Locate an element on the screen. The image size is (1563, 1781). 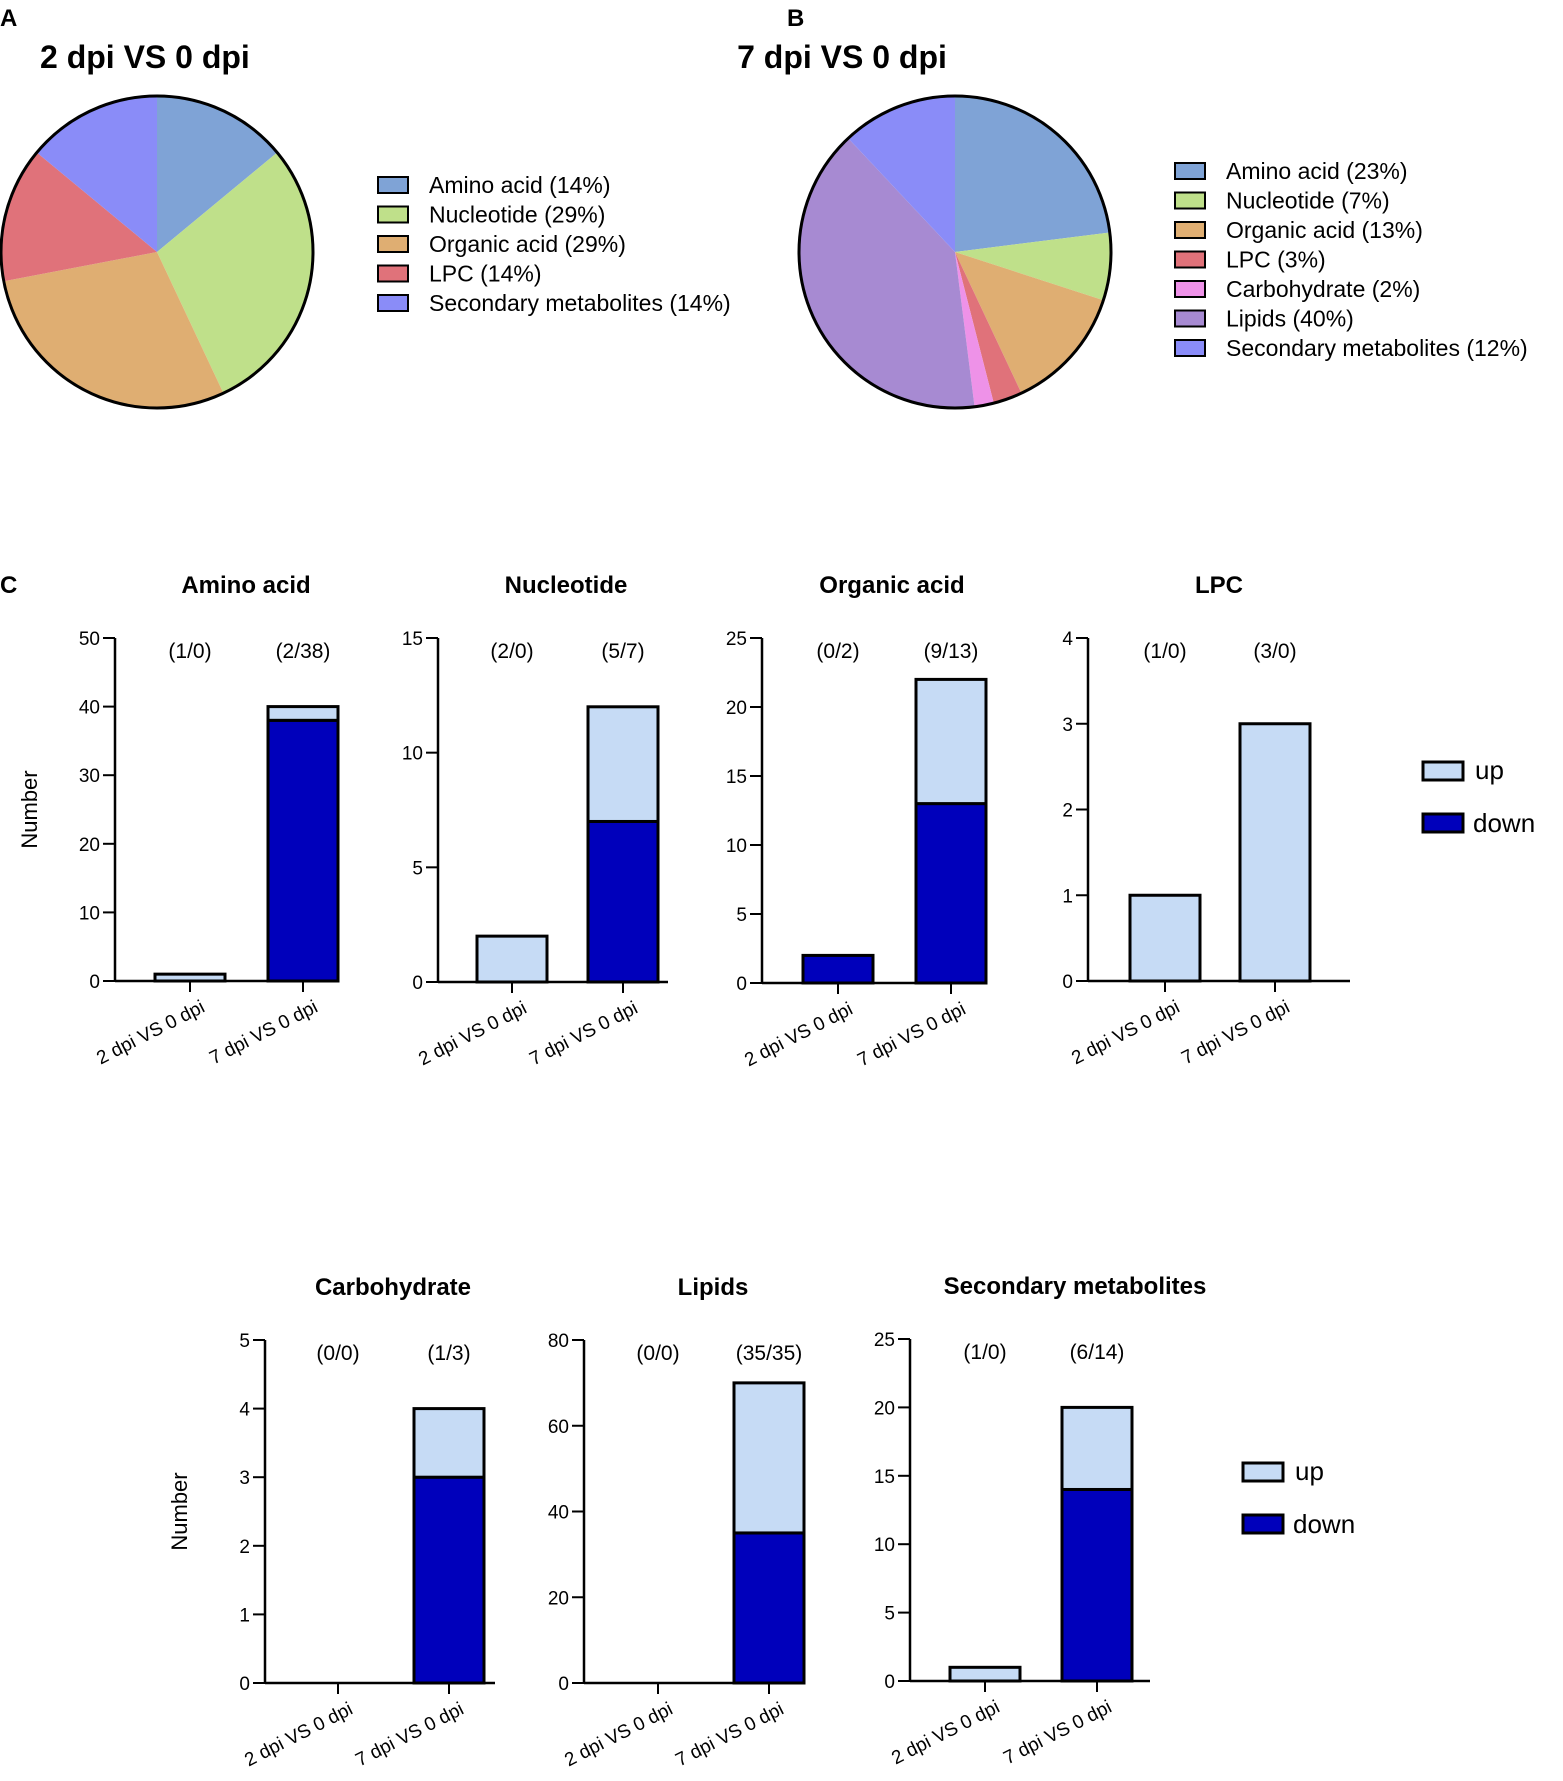
pie_a-title: 2 dpi VS 0 dpi is located at coordinates (145, 57).